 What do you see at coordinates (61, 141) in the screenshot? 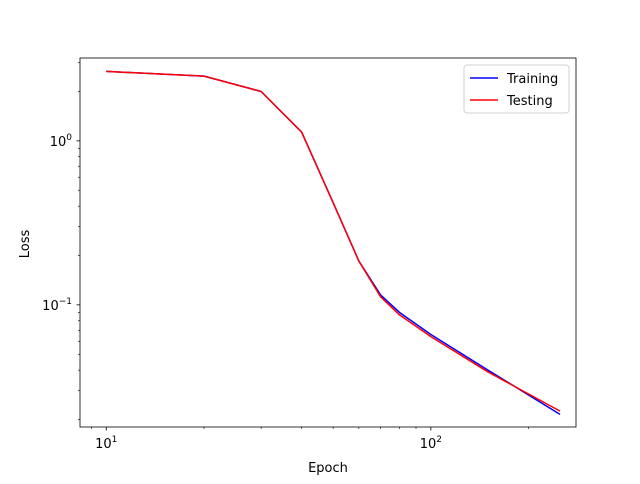
I see `y-tick-label: 10⁰` at bounding box center [61, 141].